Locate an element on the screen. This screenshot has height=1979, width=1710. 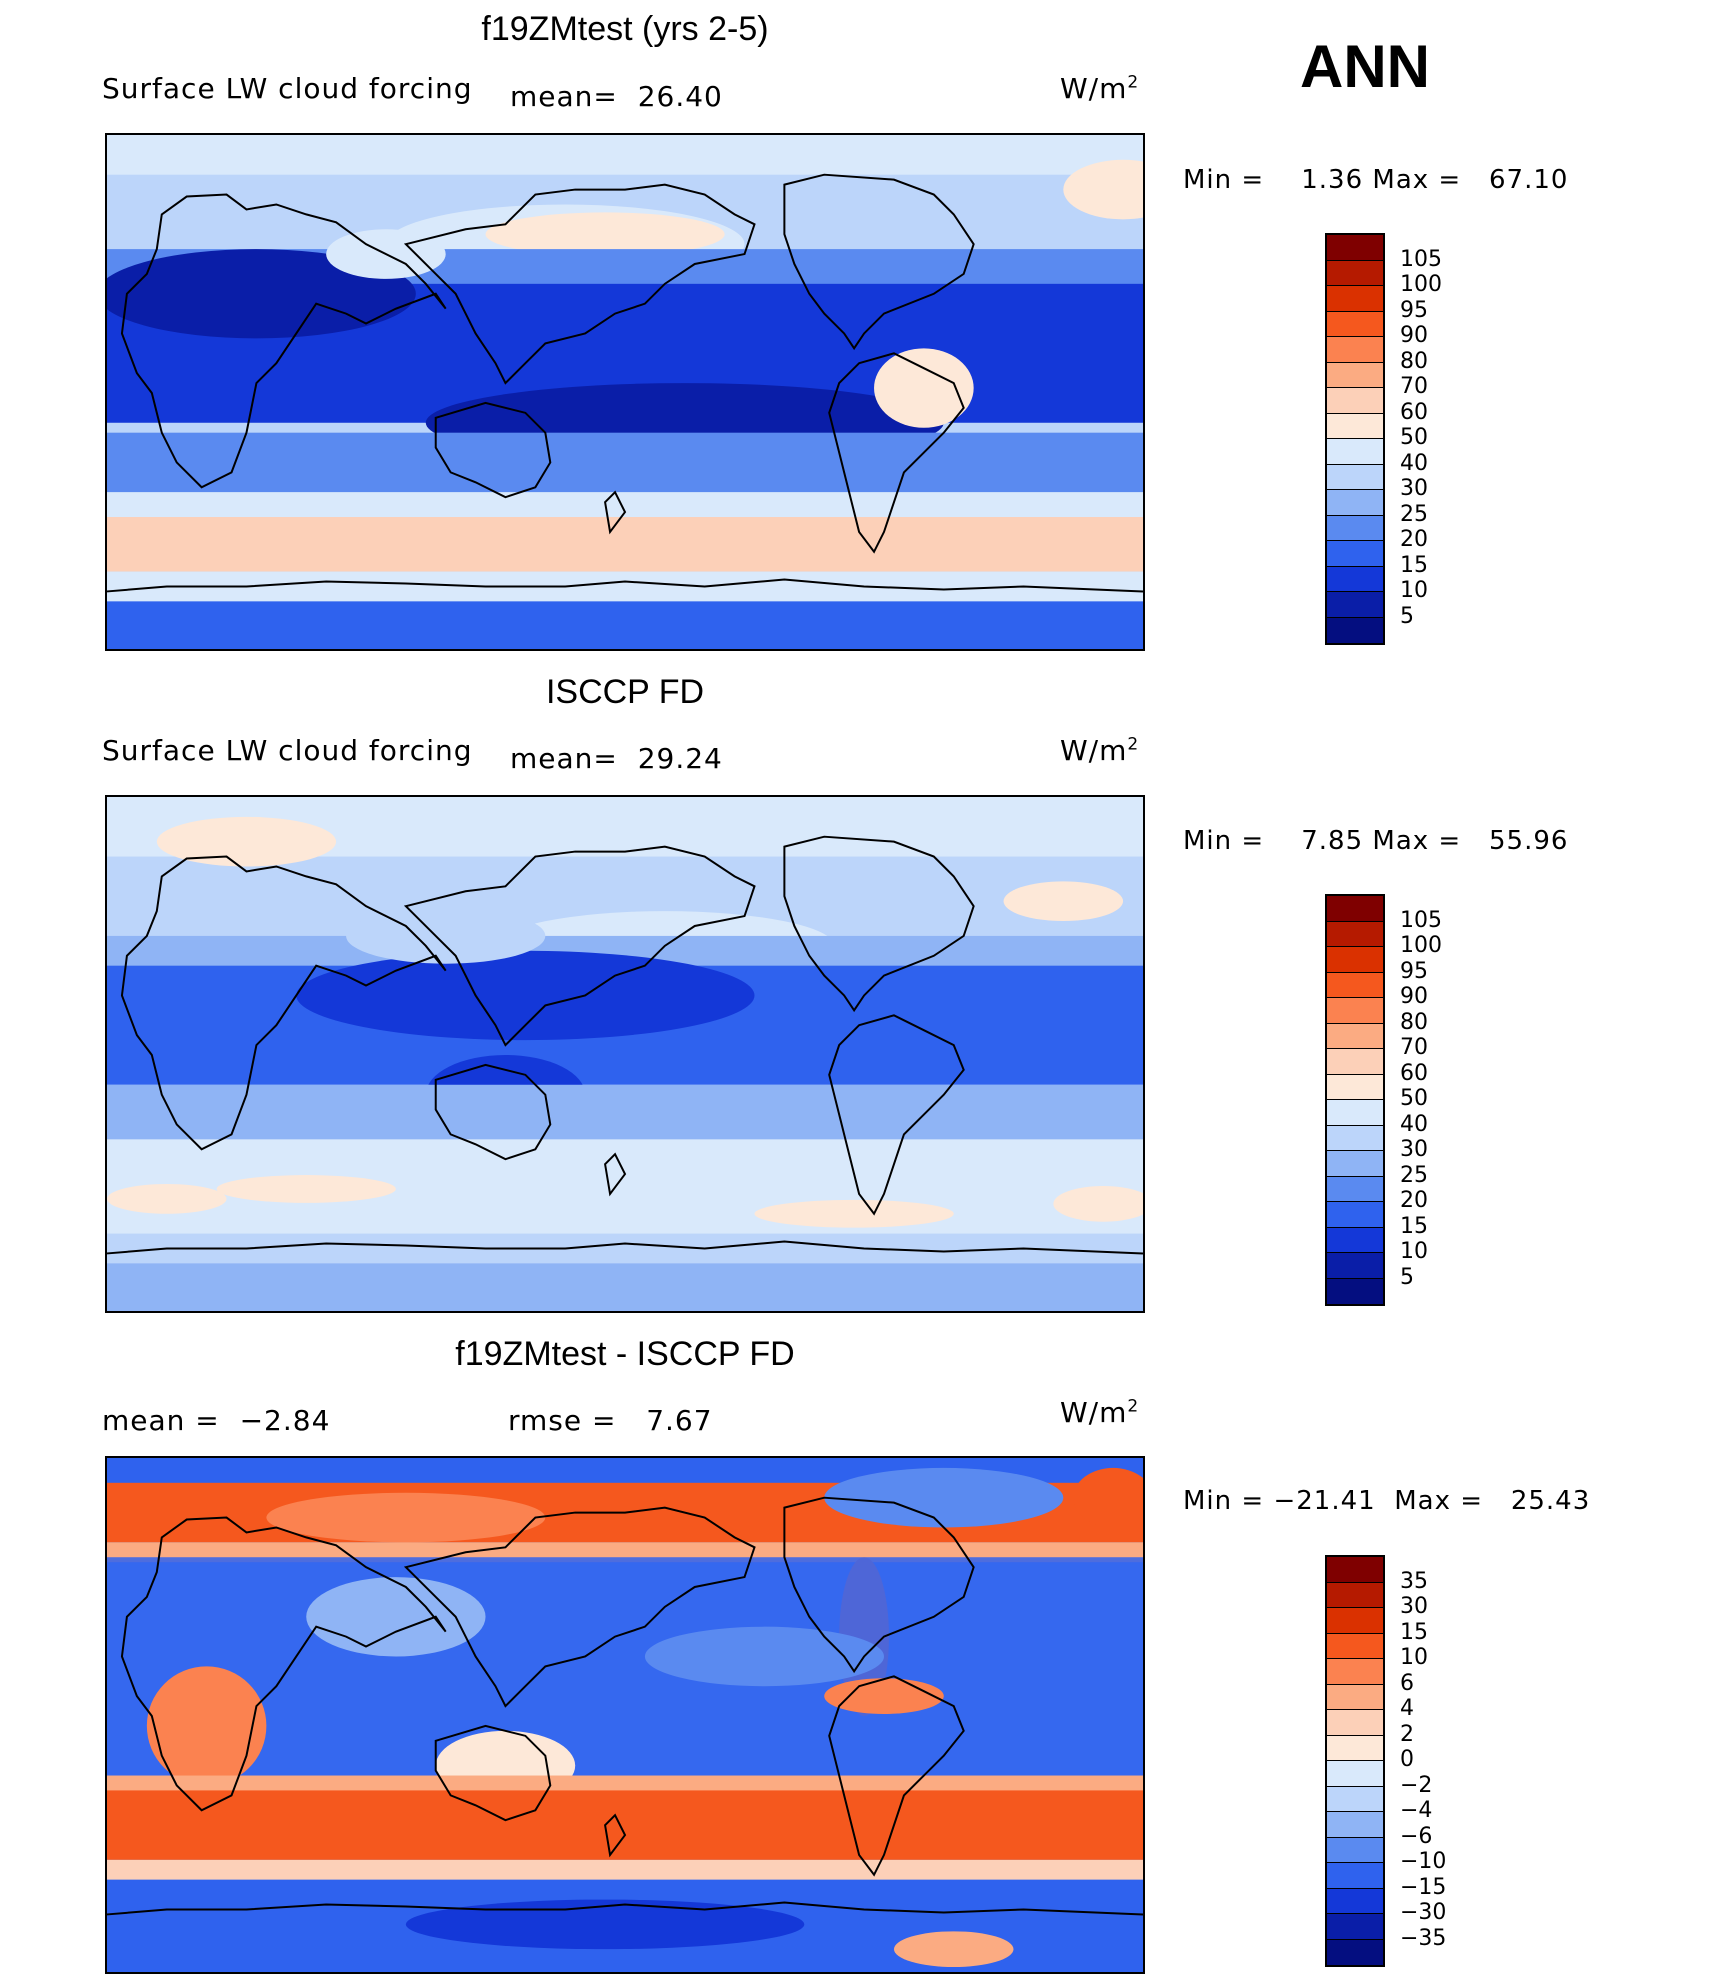
colorbar-level-label: 0 is located at coordinates (1407, 1759).